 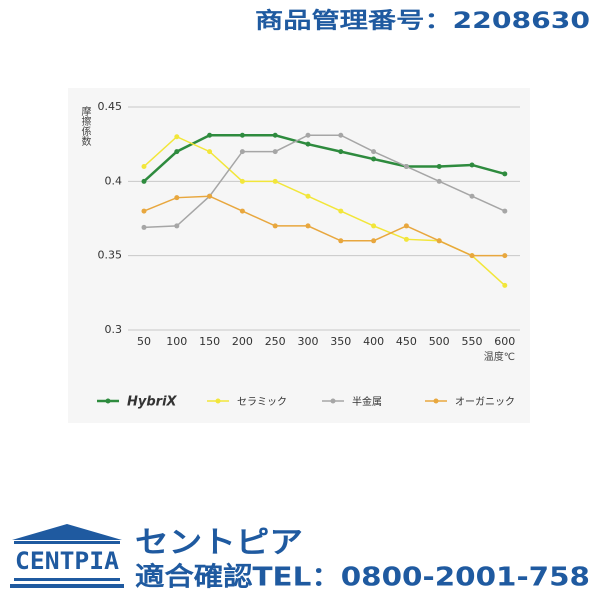 I want to click on legend-label: HybriX, so click(x=152, y=402).